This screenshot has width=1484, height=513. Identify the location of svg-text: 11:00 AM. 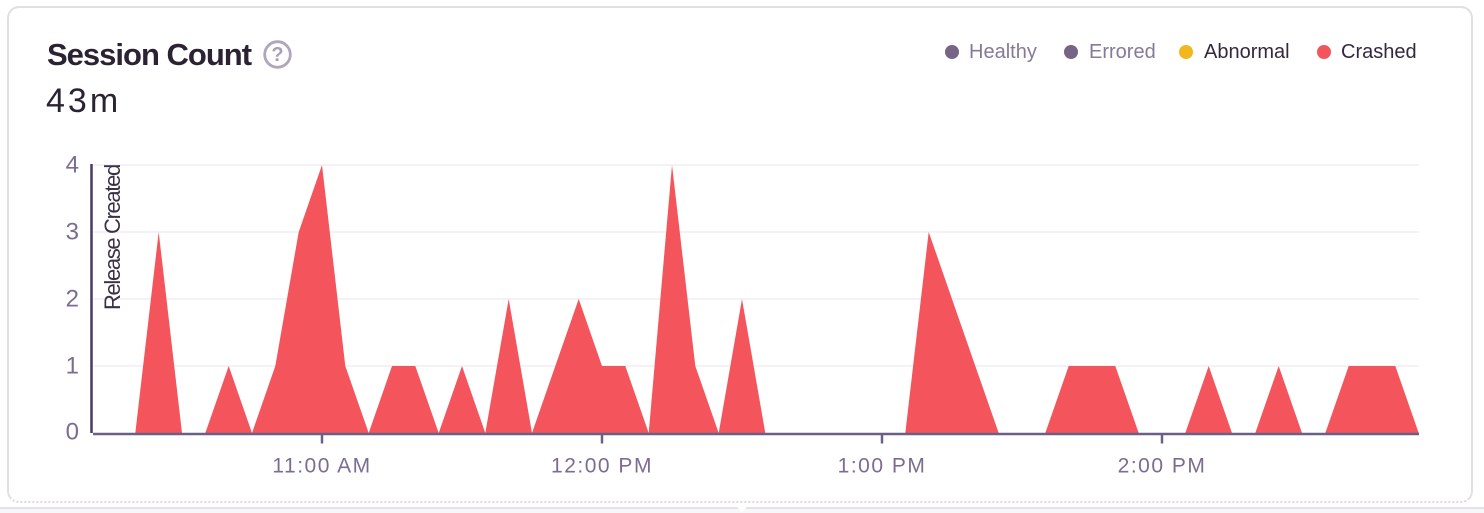
(321, 466).